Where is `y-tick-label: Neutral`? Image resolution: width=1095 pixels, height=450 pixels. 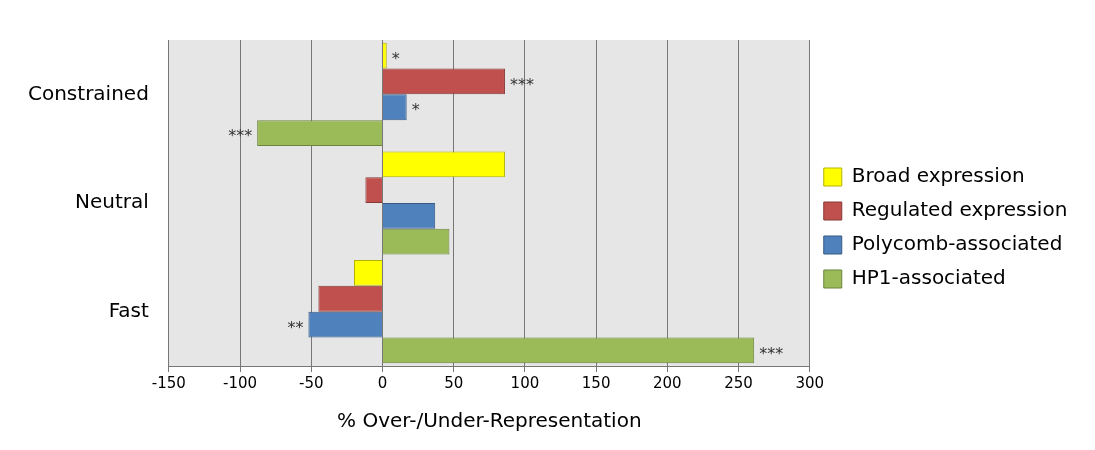 y-tick-label: Neutral is located at coordinates (112, 201).